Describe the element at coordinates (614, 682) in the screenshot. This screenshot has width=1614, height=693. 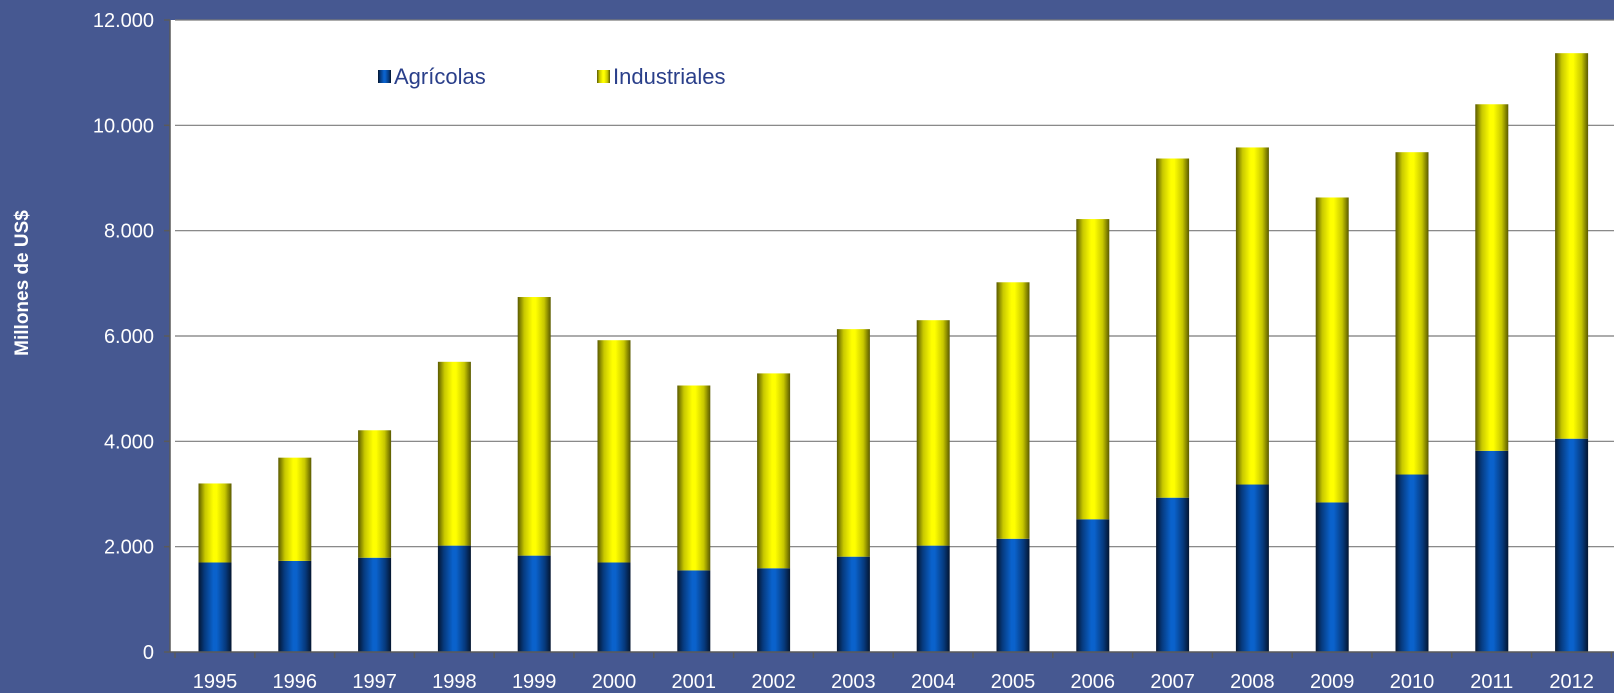
I see `x-tick-label-2000: 2000` at that location.